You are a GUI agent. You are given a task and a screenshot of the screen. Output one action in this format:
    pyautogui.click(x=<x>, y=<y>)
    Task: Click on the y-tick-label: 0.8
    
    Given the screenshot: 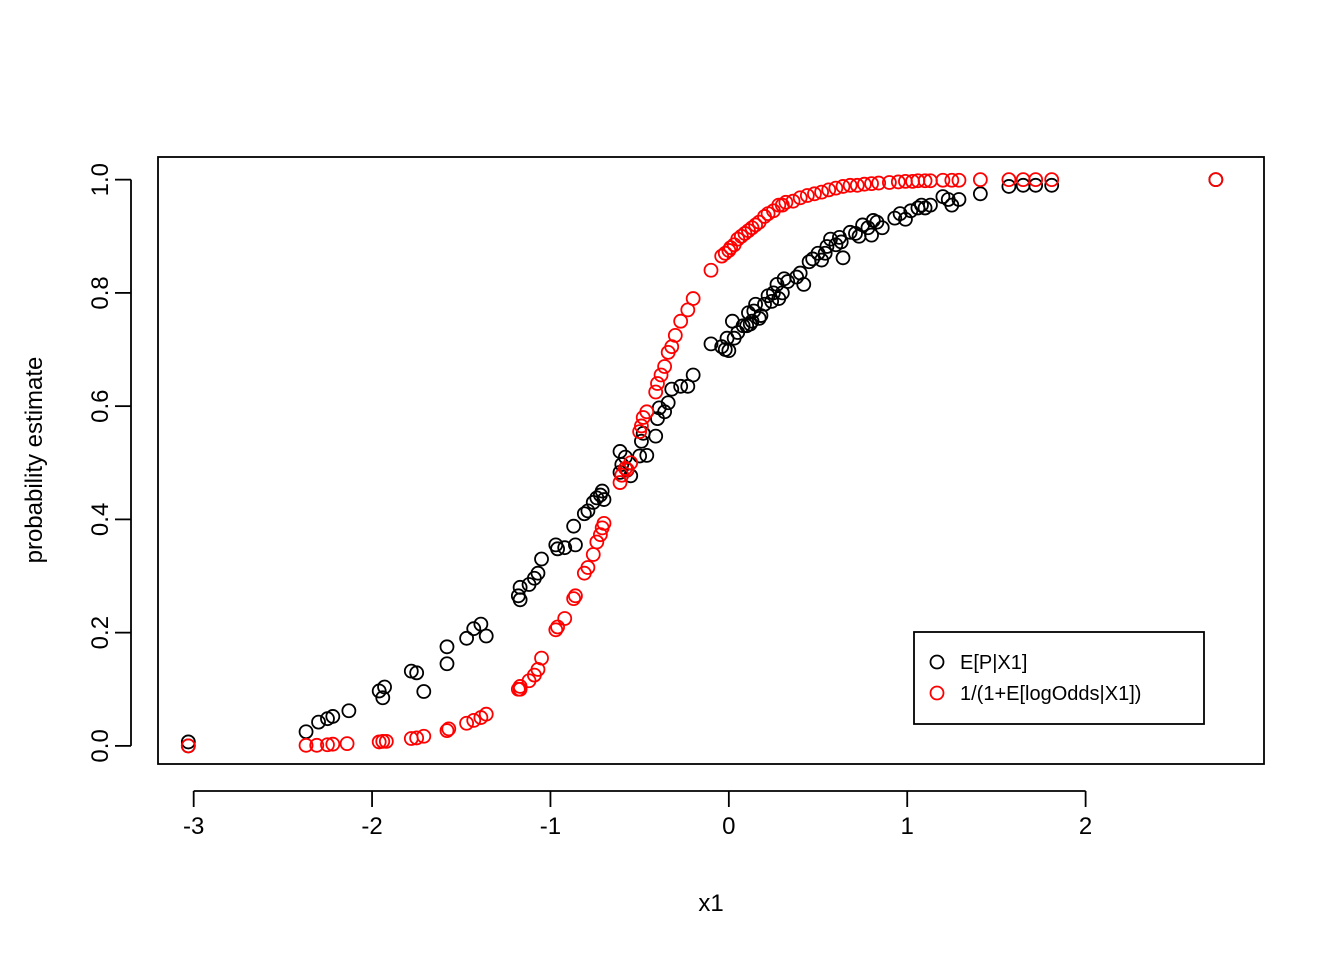 What is the action you would take?
    pyautogui.click(x=100, y=292)
    